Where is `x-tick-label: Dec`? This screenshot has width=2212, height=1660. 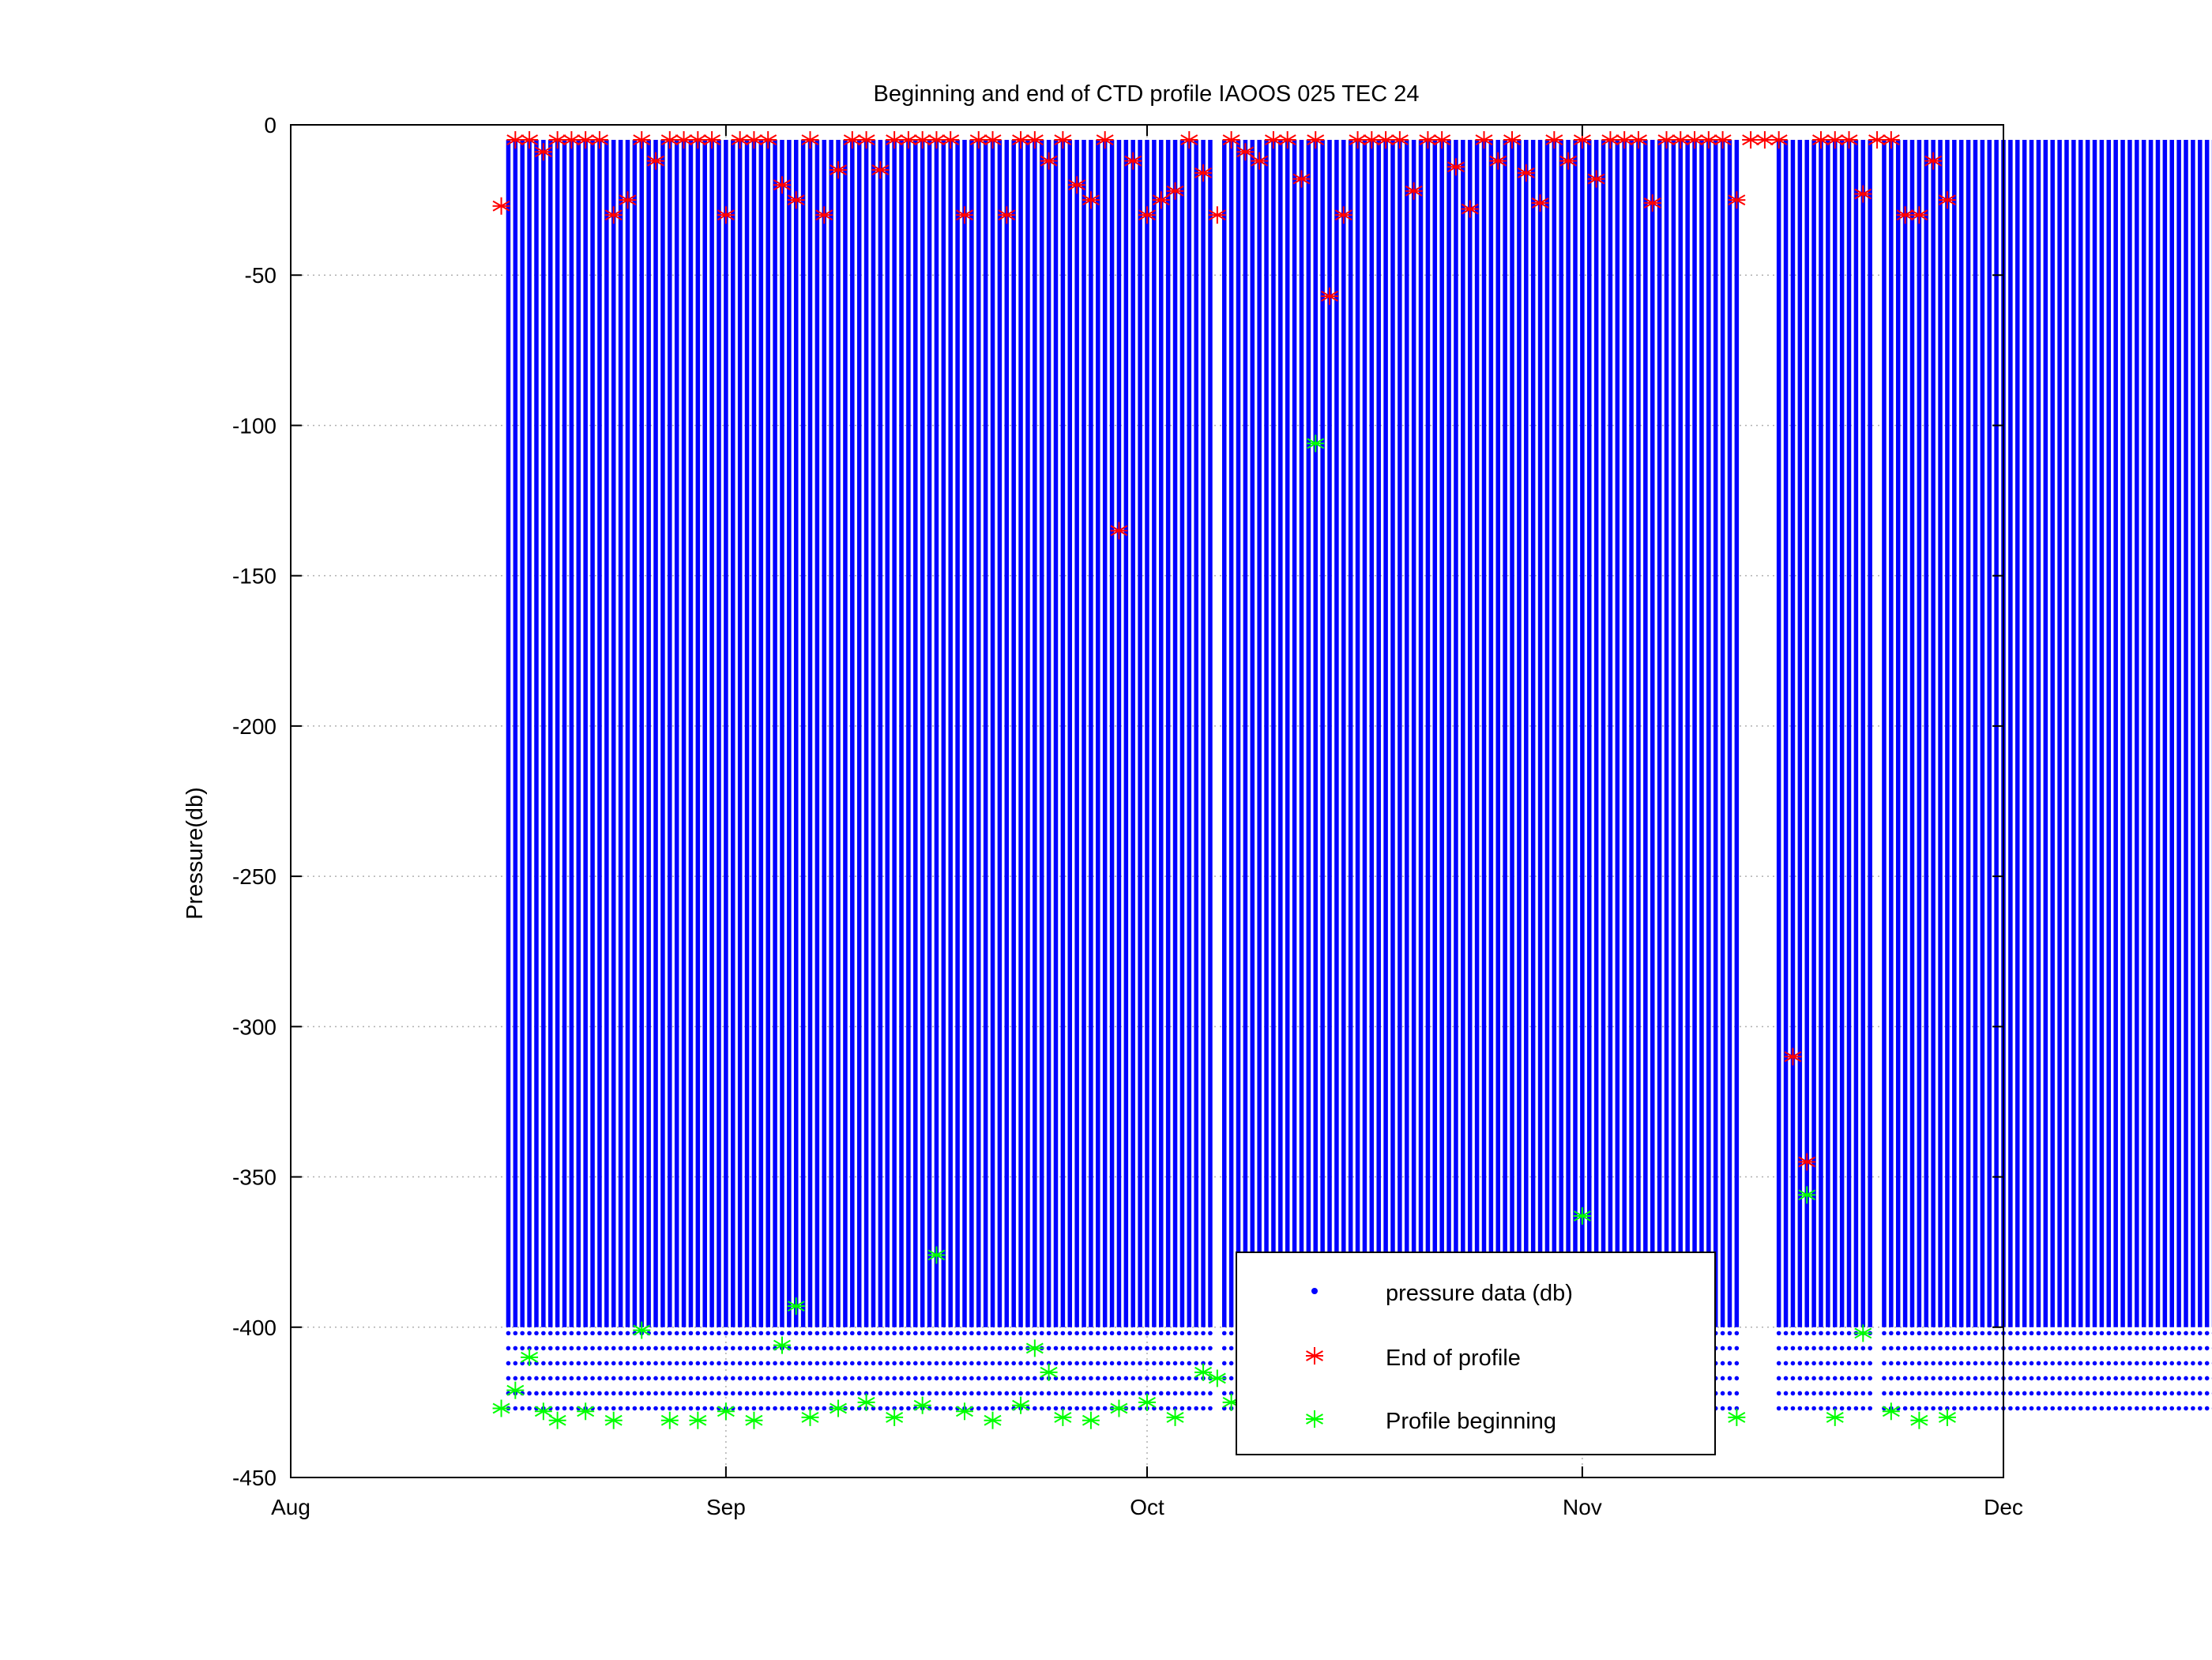
x-tick-label: Dec is located at coordinates (2004, 1507).